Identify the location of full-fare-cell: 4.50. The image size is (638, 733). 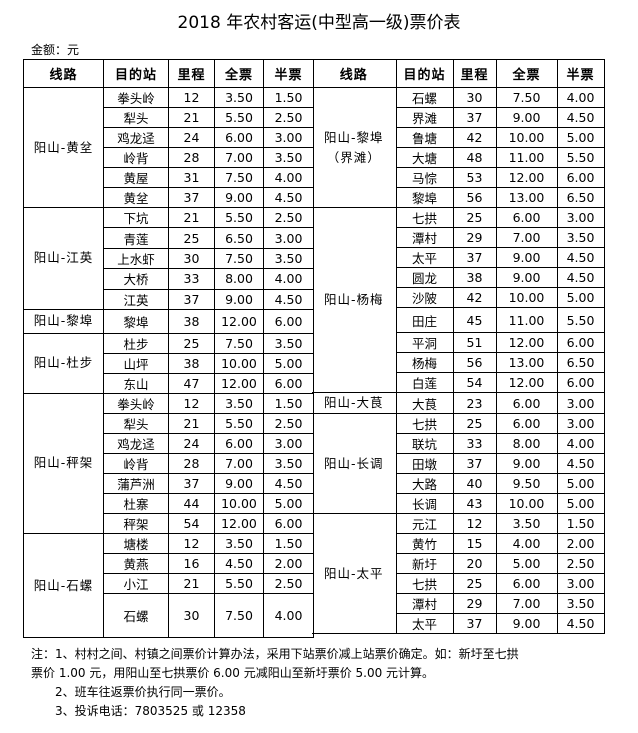
(239, 563).